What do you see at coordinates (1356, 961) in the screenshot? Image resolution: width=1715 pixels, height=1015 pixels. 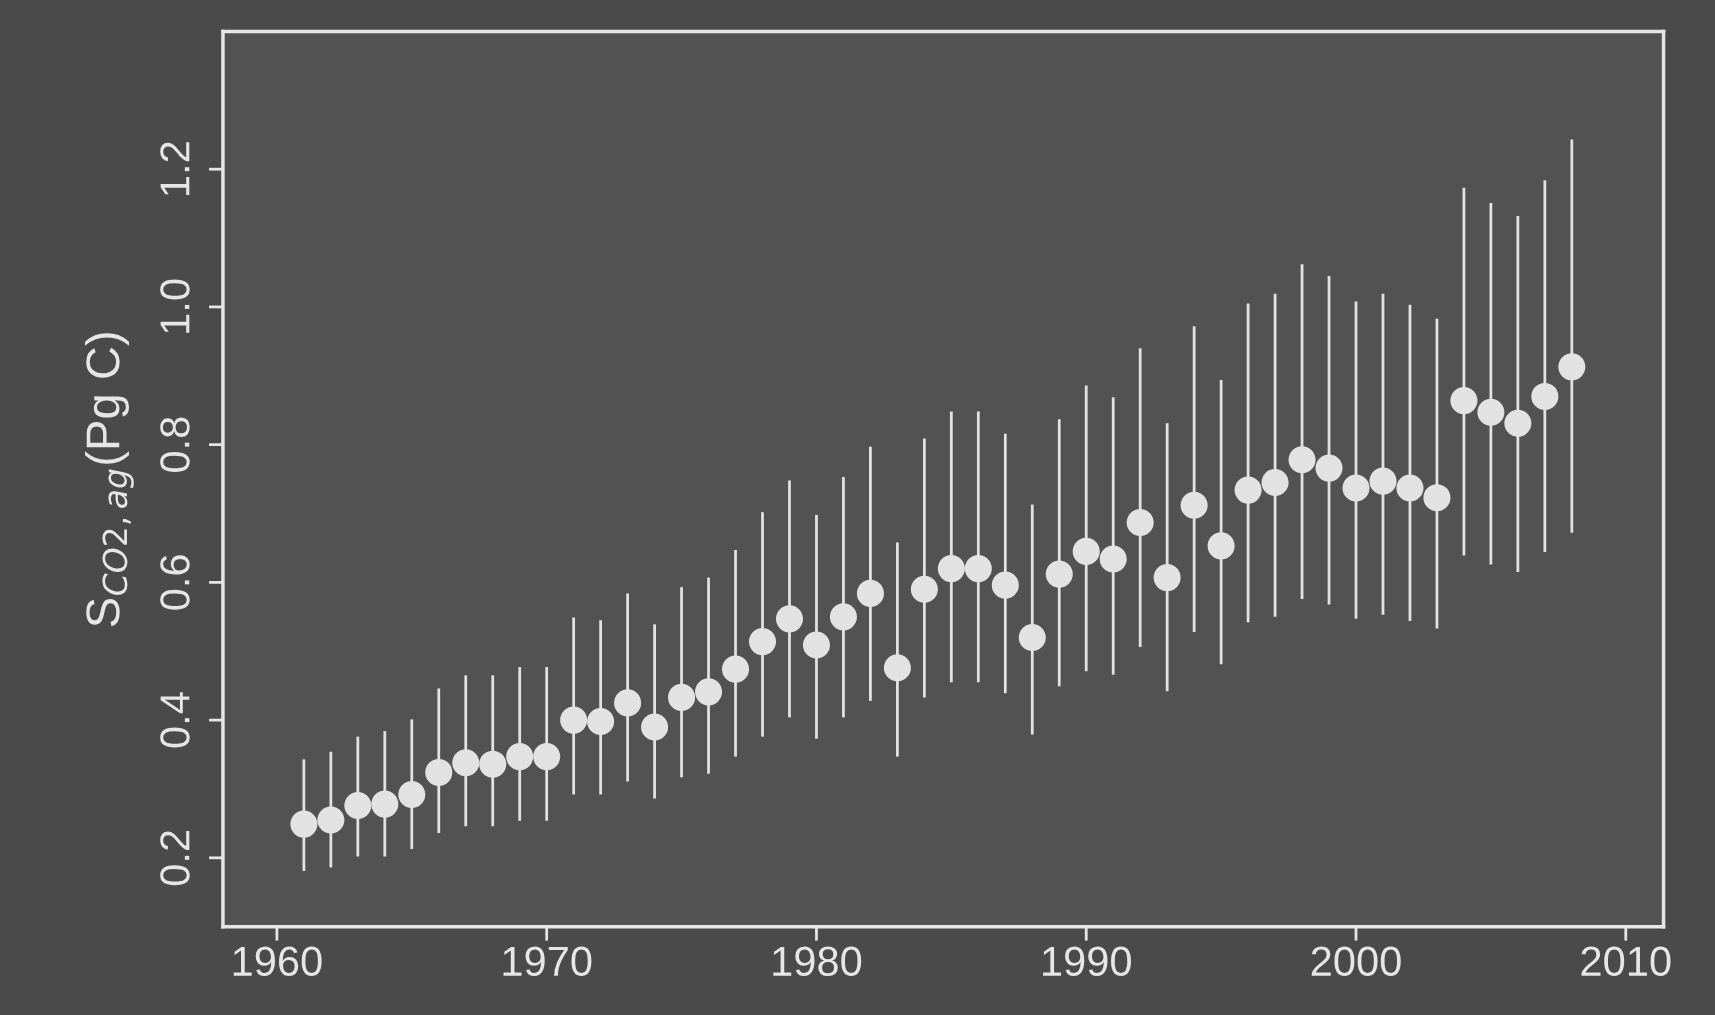 I see `x-tick-label: 2000` at bounding box center [1356, 961].